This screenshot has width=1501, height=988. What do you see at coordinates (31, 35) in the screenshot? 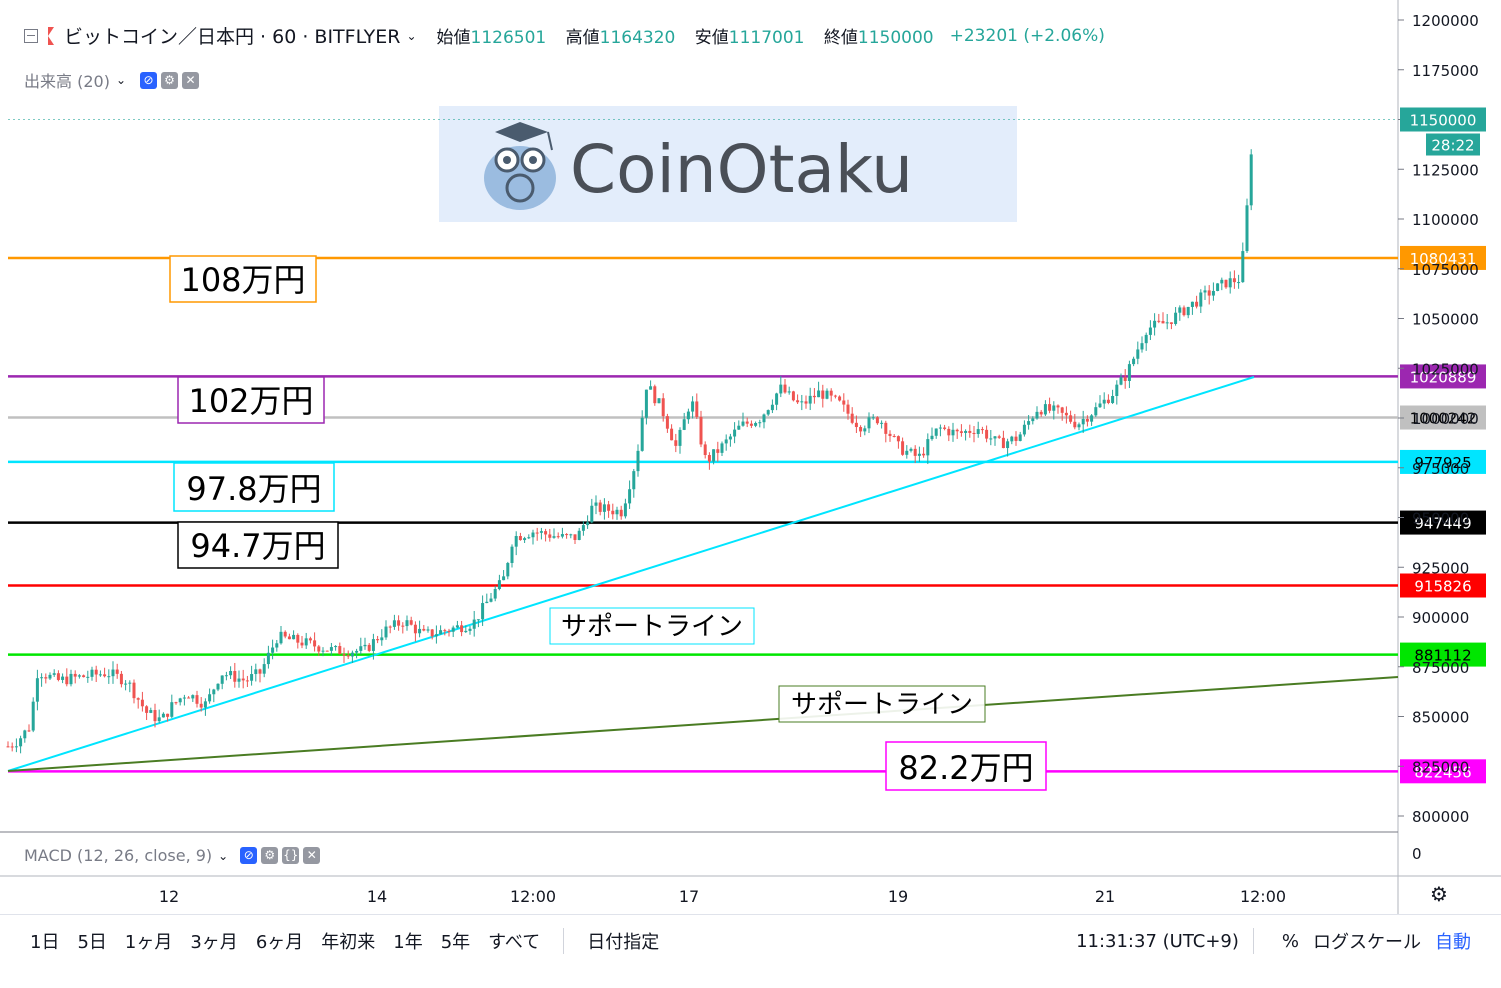
I see `collapse-icon` at bounding box center [31, 35].